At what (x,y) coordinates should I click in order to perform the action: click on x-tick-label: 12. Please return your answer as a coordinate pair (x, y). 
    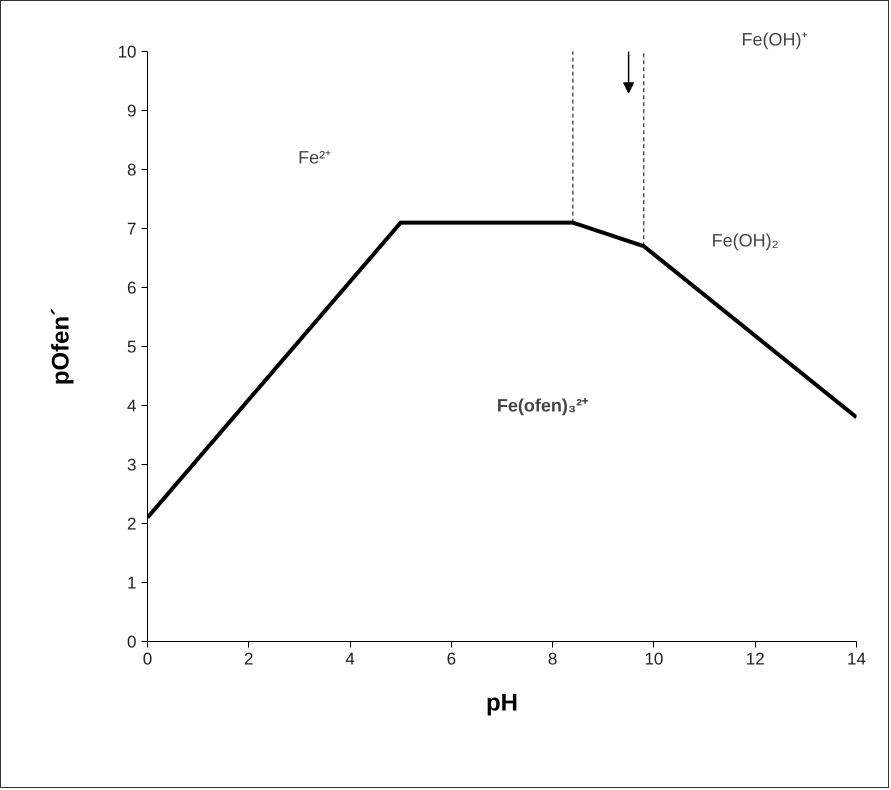
    Looking at the image, I should click on (755, 659).